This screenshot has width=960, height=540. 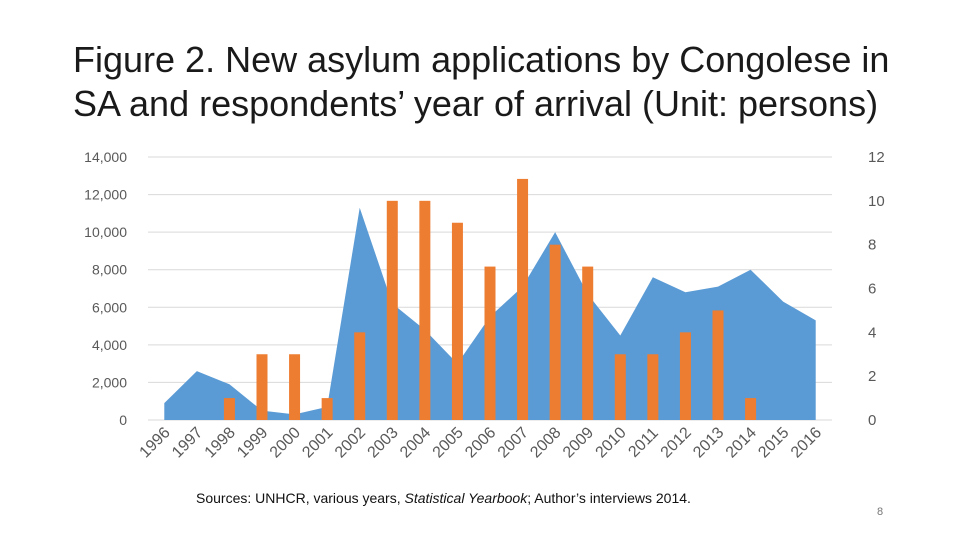 What do you see at coordinates (105, 232) in the screenshot?
I see `y-left-tick-label: 10,000` at bounding box center [105, 232].